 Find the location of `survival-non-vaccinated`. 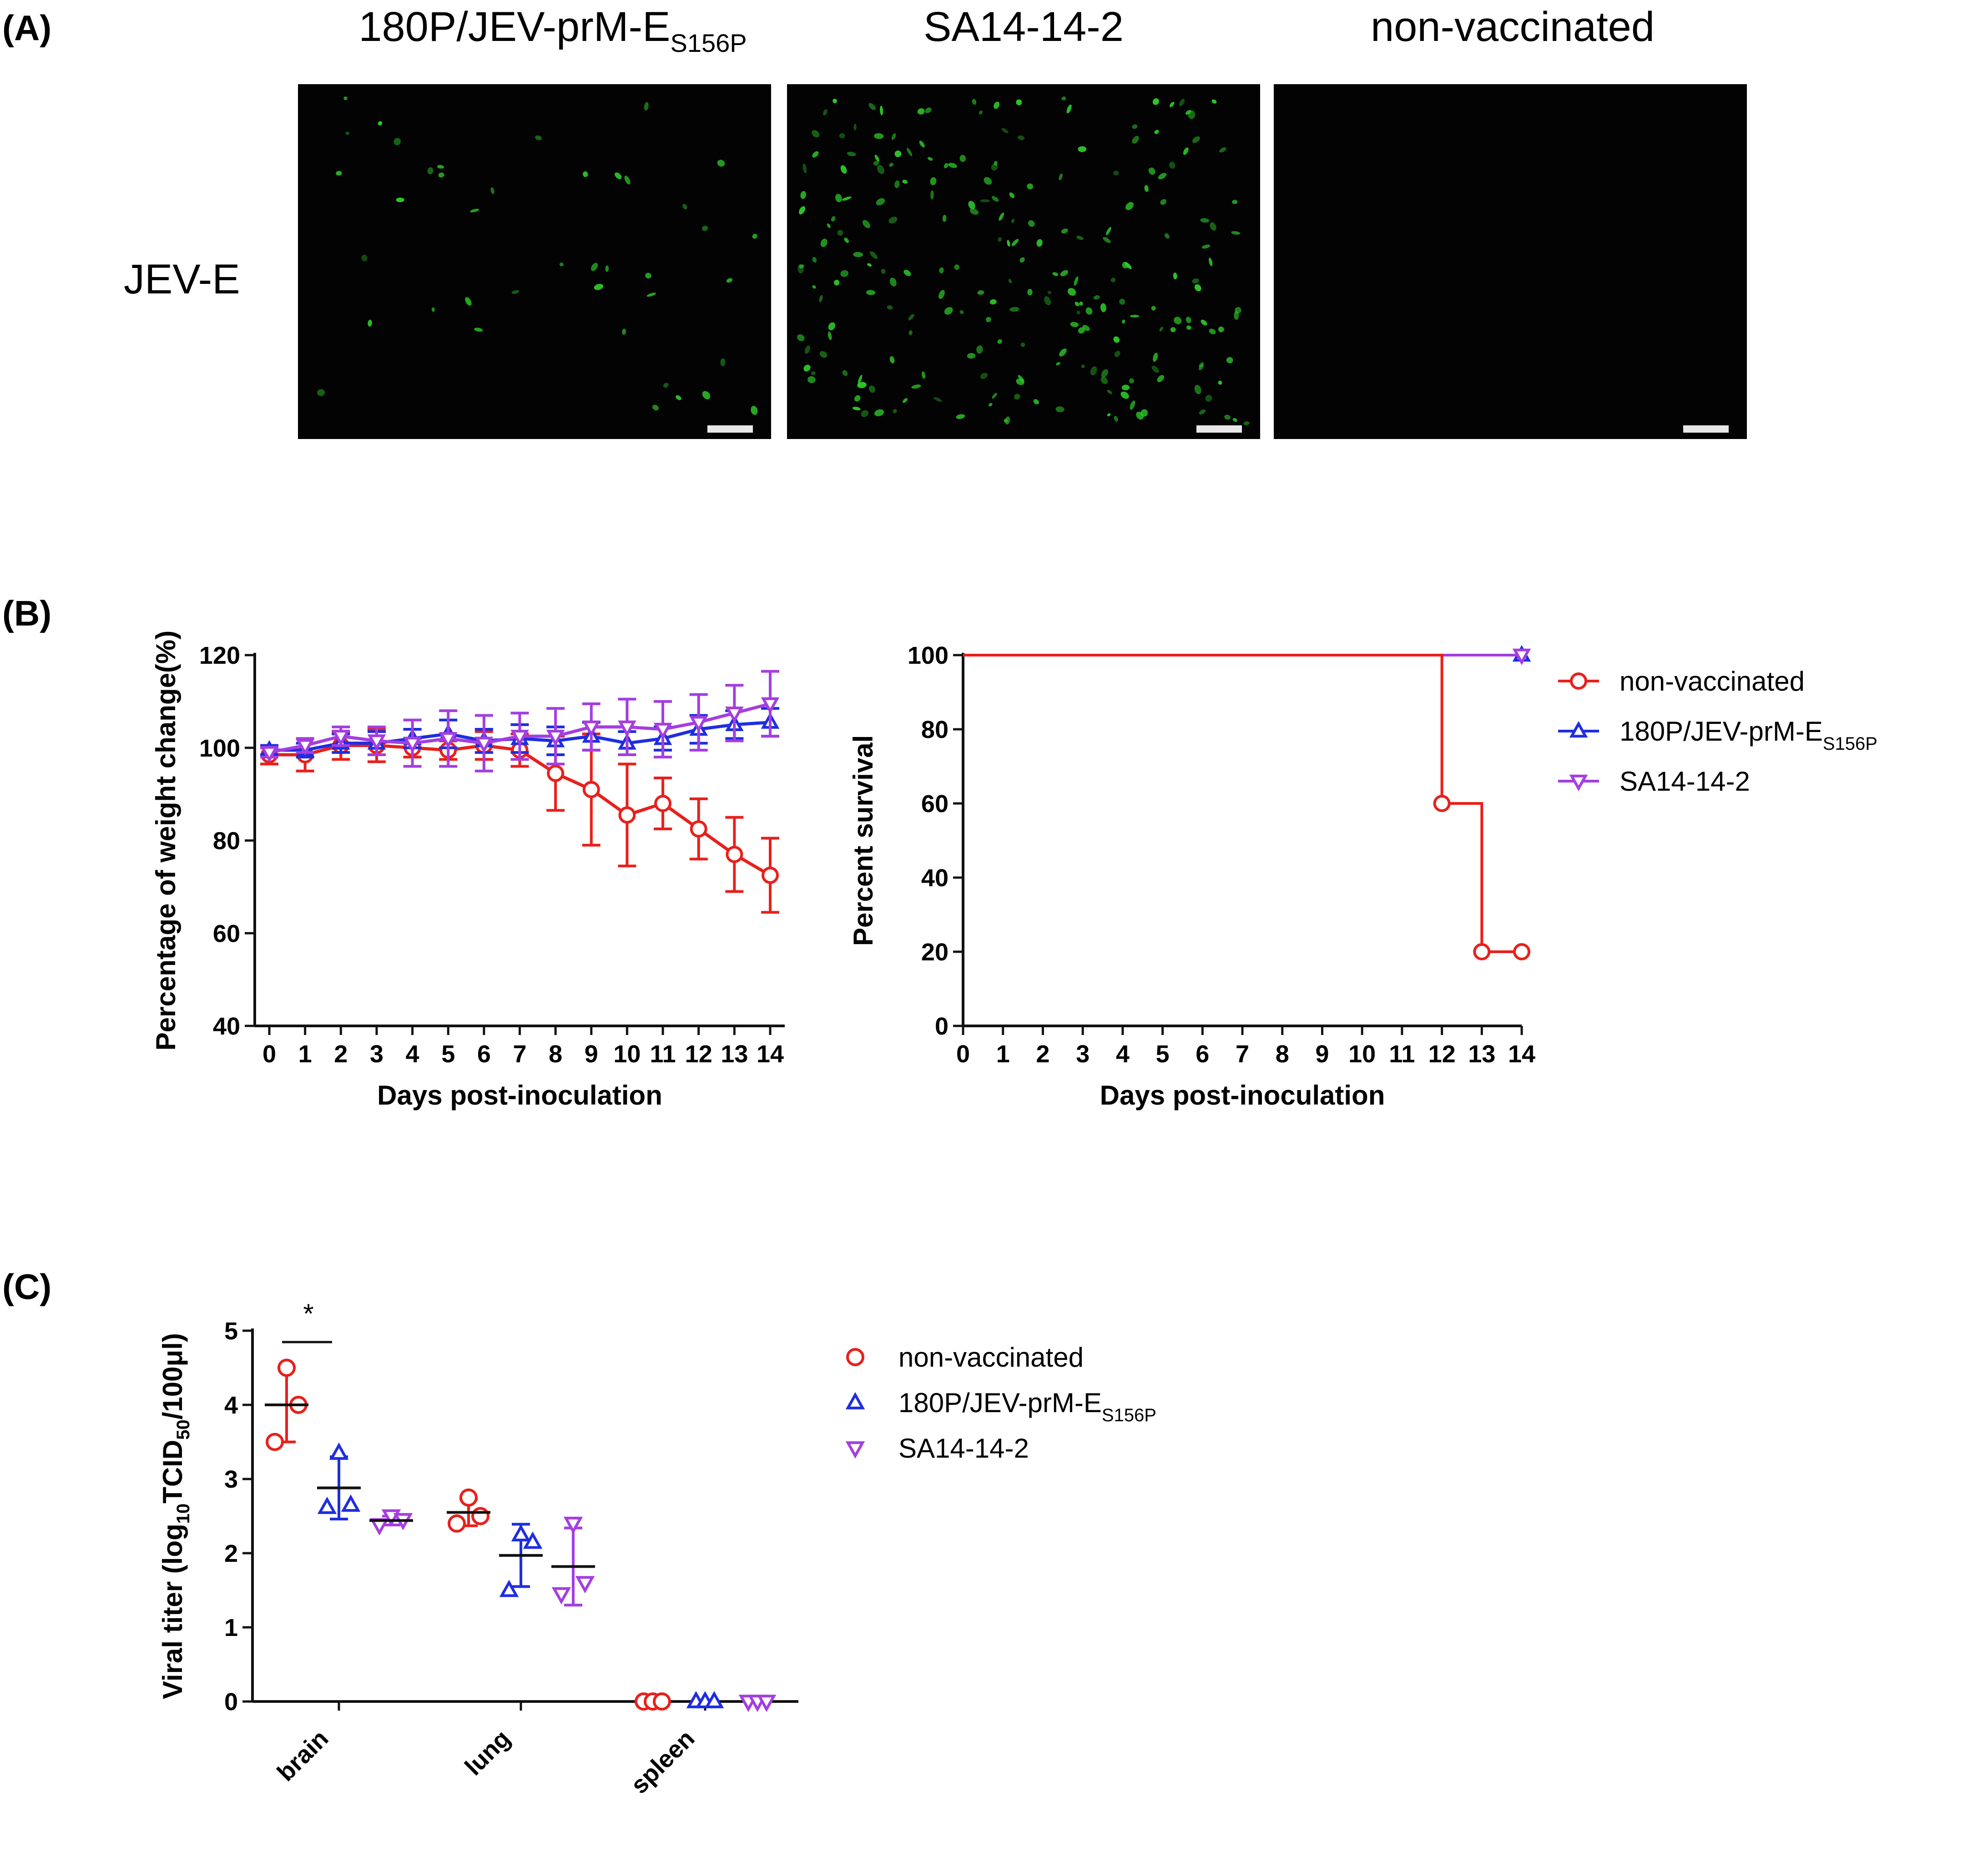

survival-non-vaccinated is located at coordinates (1247, 807).